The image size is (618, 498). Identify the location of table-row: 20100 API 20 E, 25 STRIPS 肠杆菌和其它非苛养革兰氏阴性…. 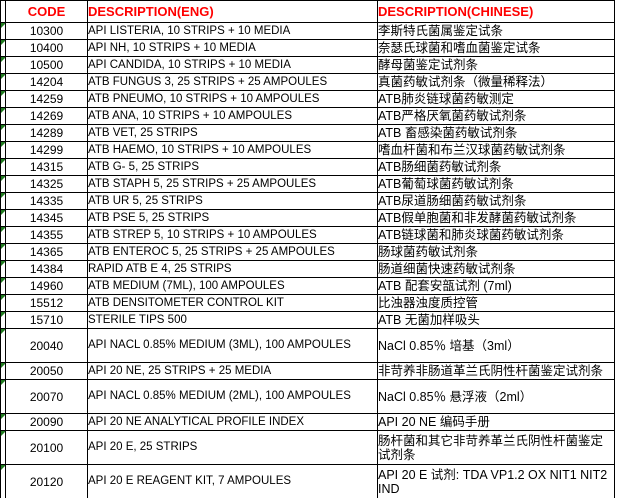
(307, 447).